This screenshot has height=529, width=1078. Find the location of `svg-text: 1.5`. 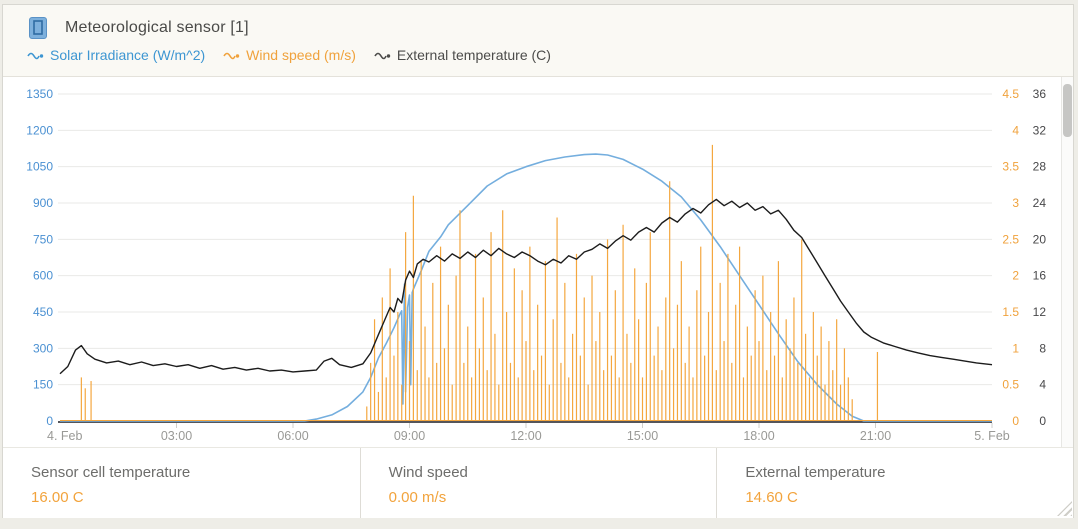

svg-text: 1.5 is located at coordinates (1010, 312).